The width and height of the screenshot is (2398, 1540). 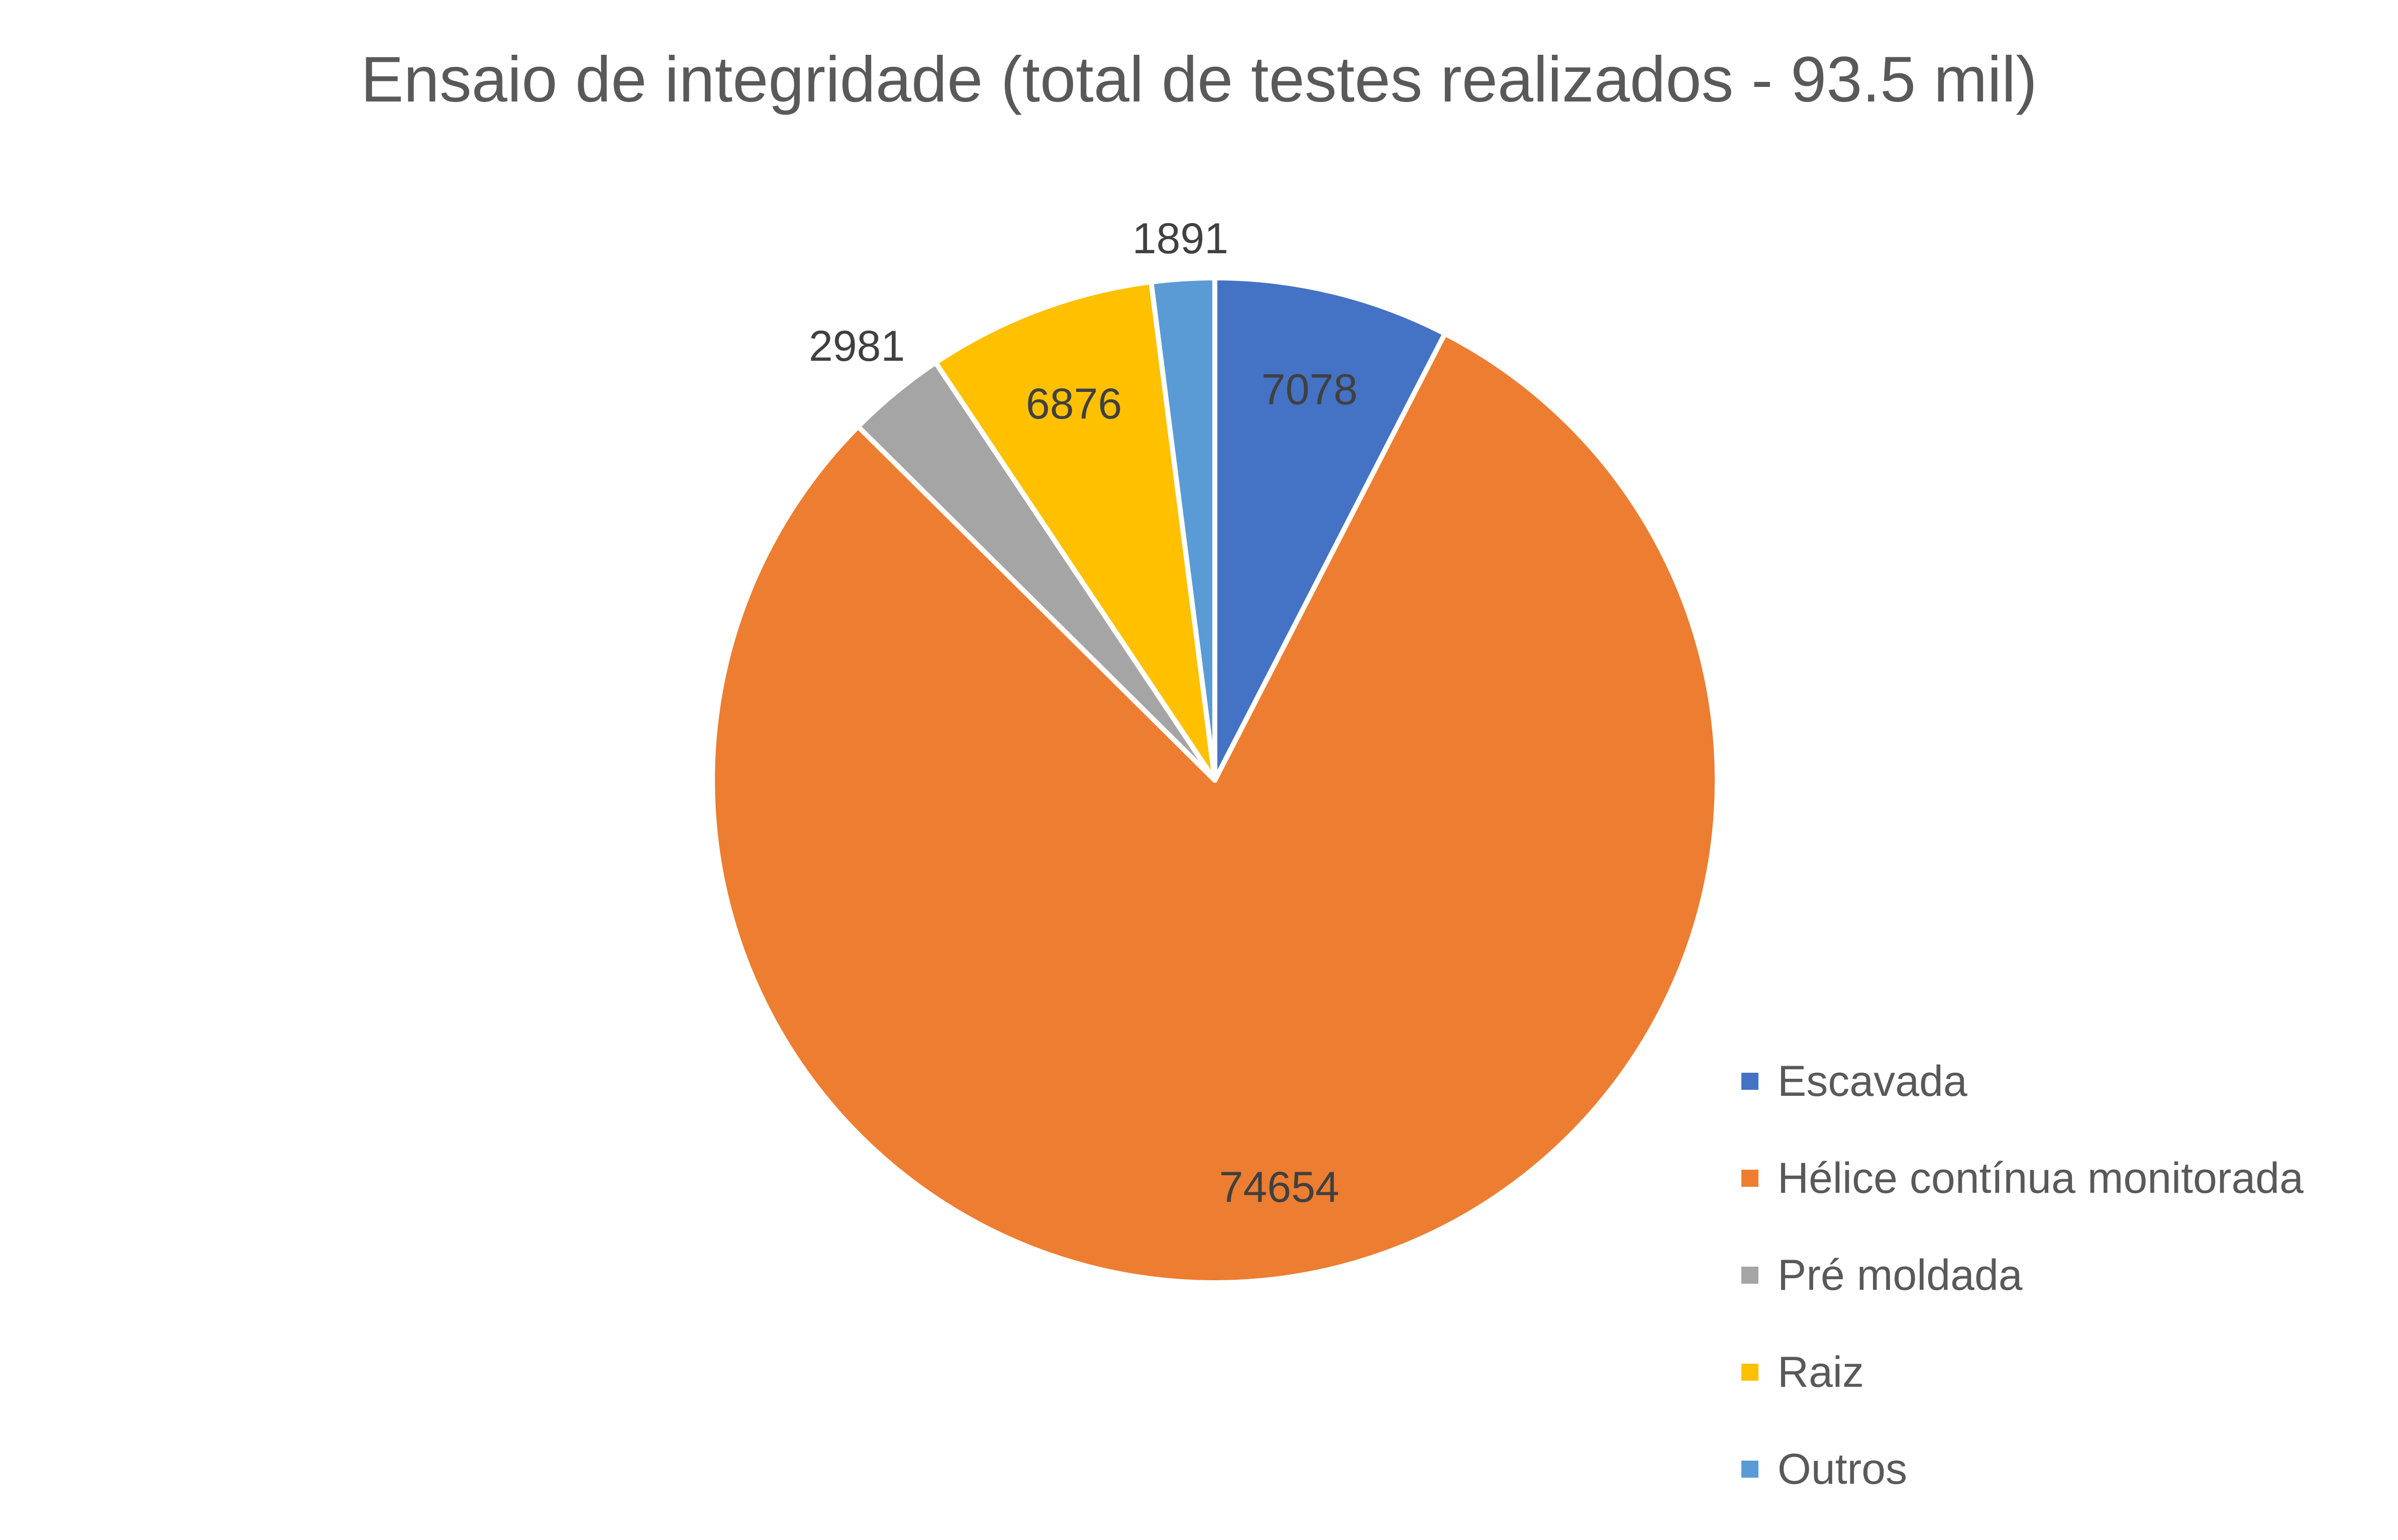 I want to click on legend-label: Raiz, so click(x=1821, y=1372).